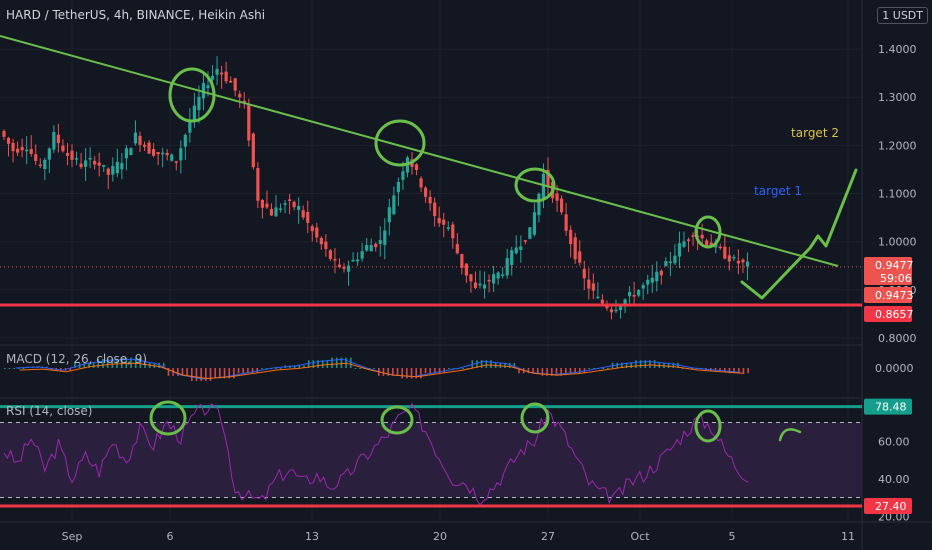 Image resolution: width=932 pixels, height=550 pixels. Describe the element at coordinates (897, 242) in the screenshot. I see `y-tick-label: 1.0000` at that location.